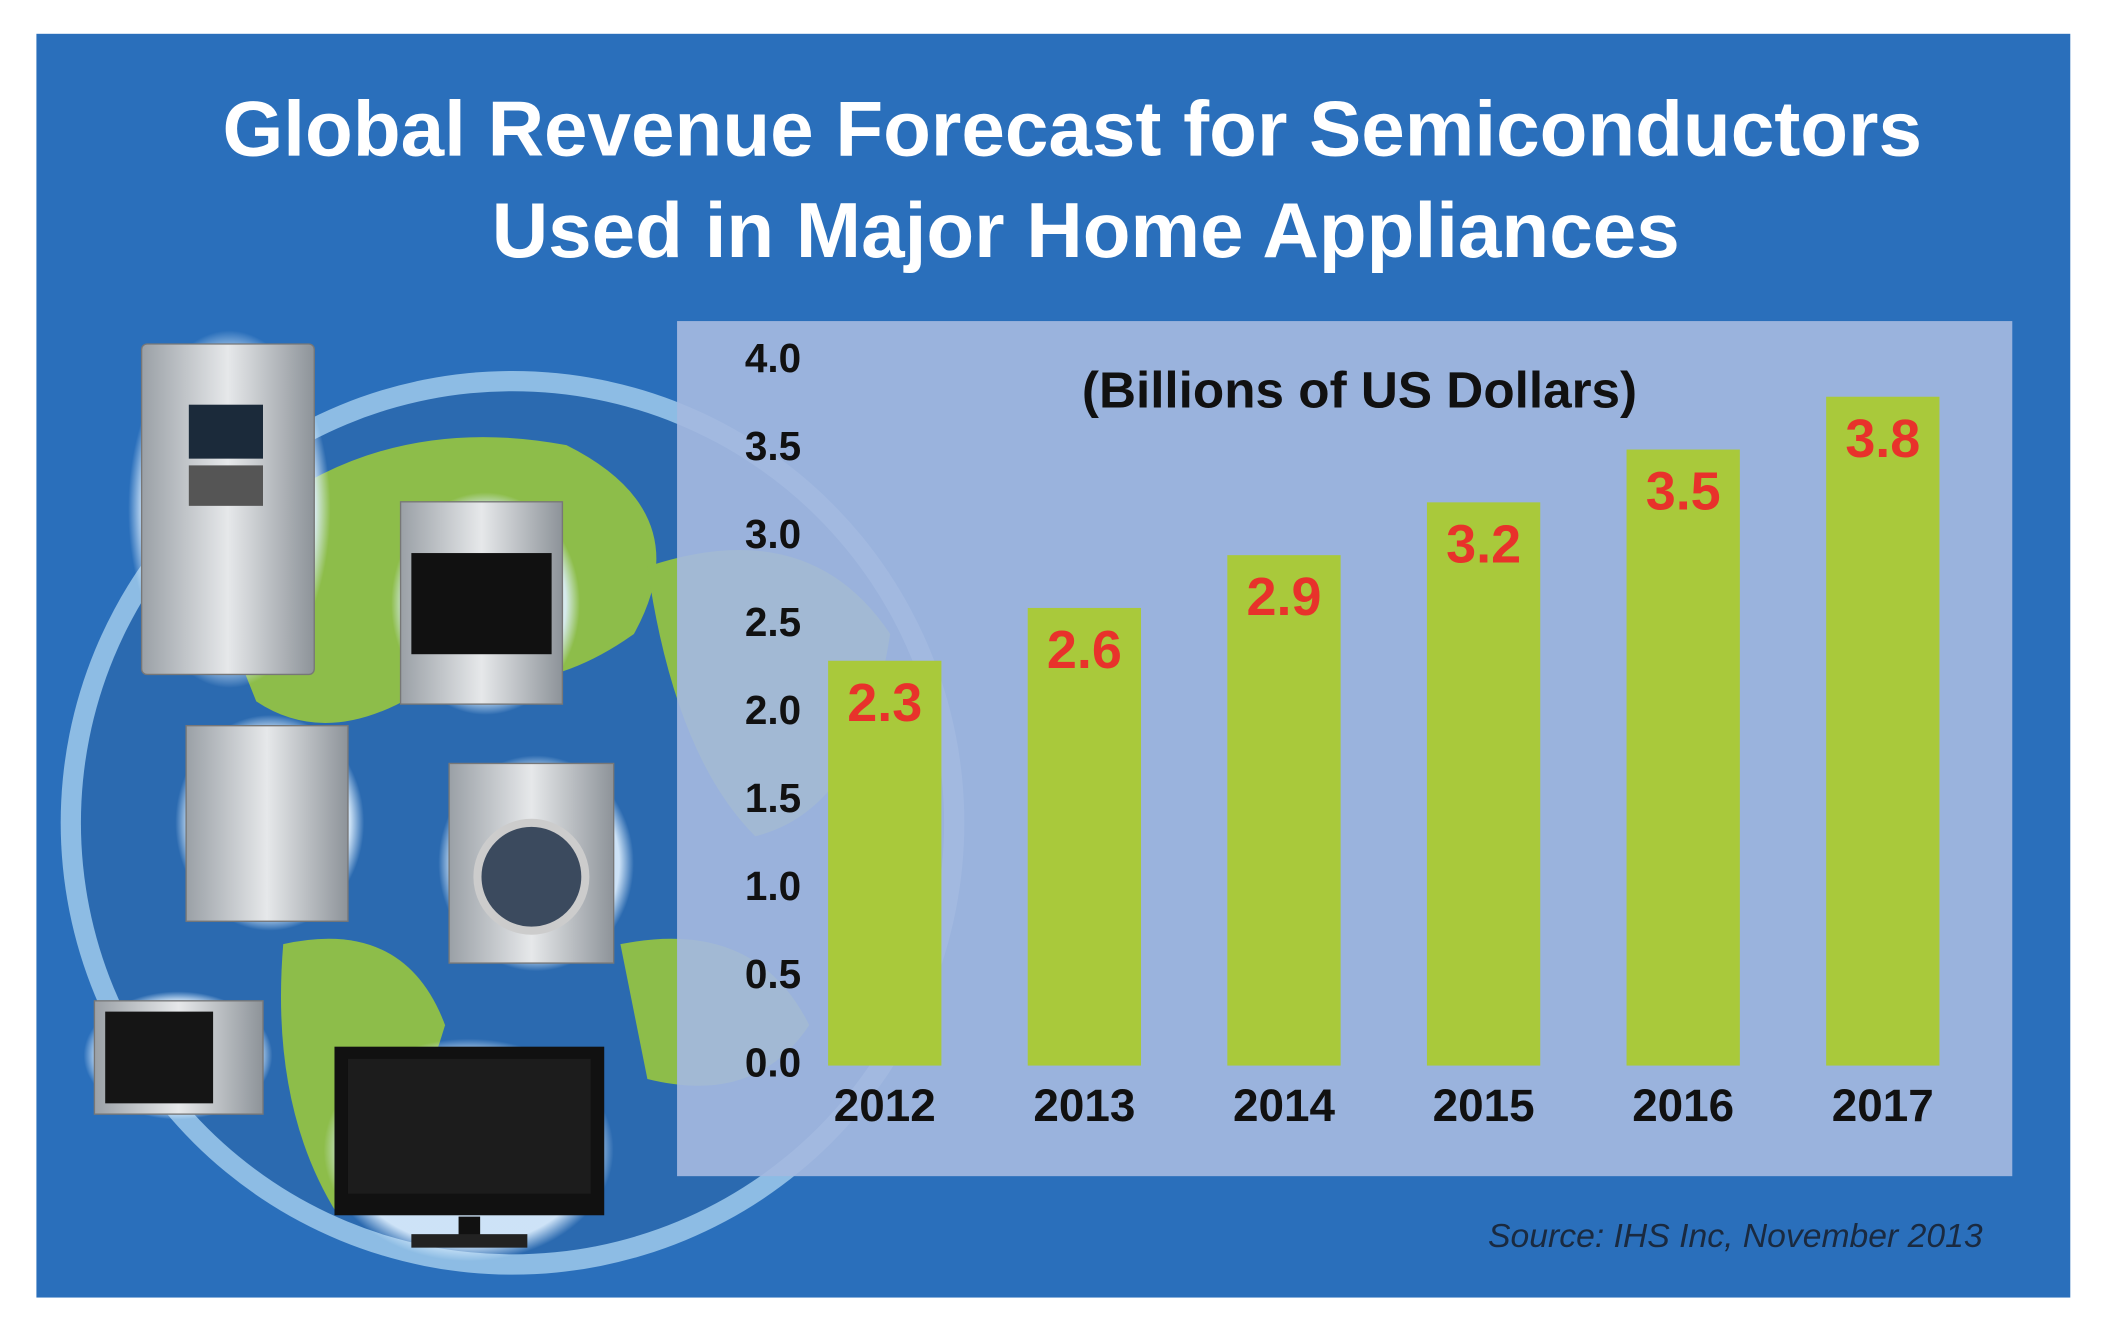 The height and width of the screenshot is (1330, 2104). Describe the element at coordinates (1084, 1105) in the screenshot. I see `x-tick-label: 2013` at that location.